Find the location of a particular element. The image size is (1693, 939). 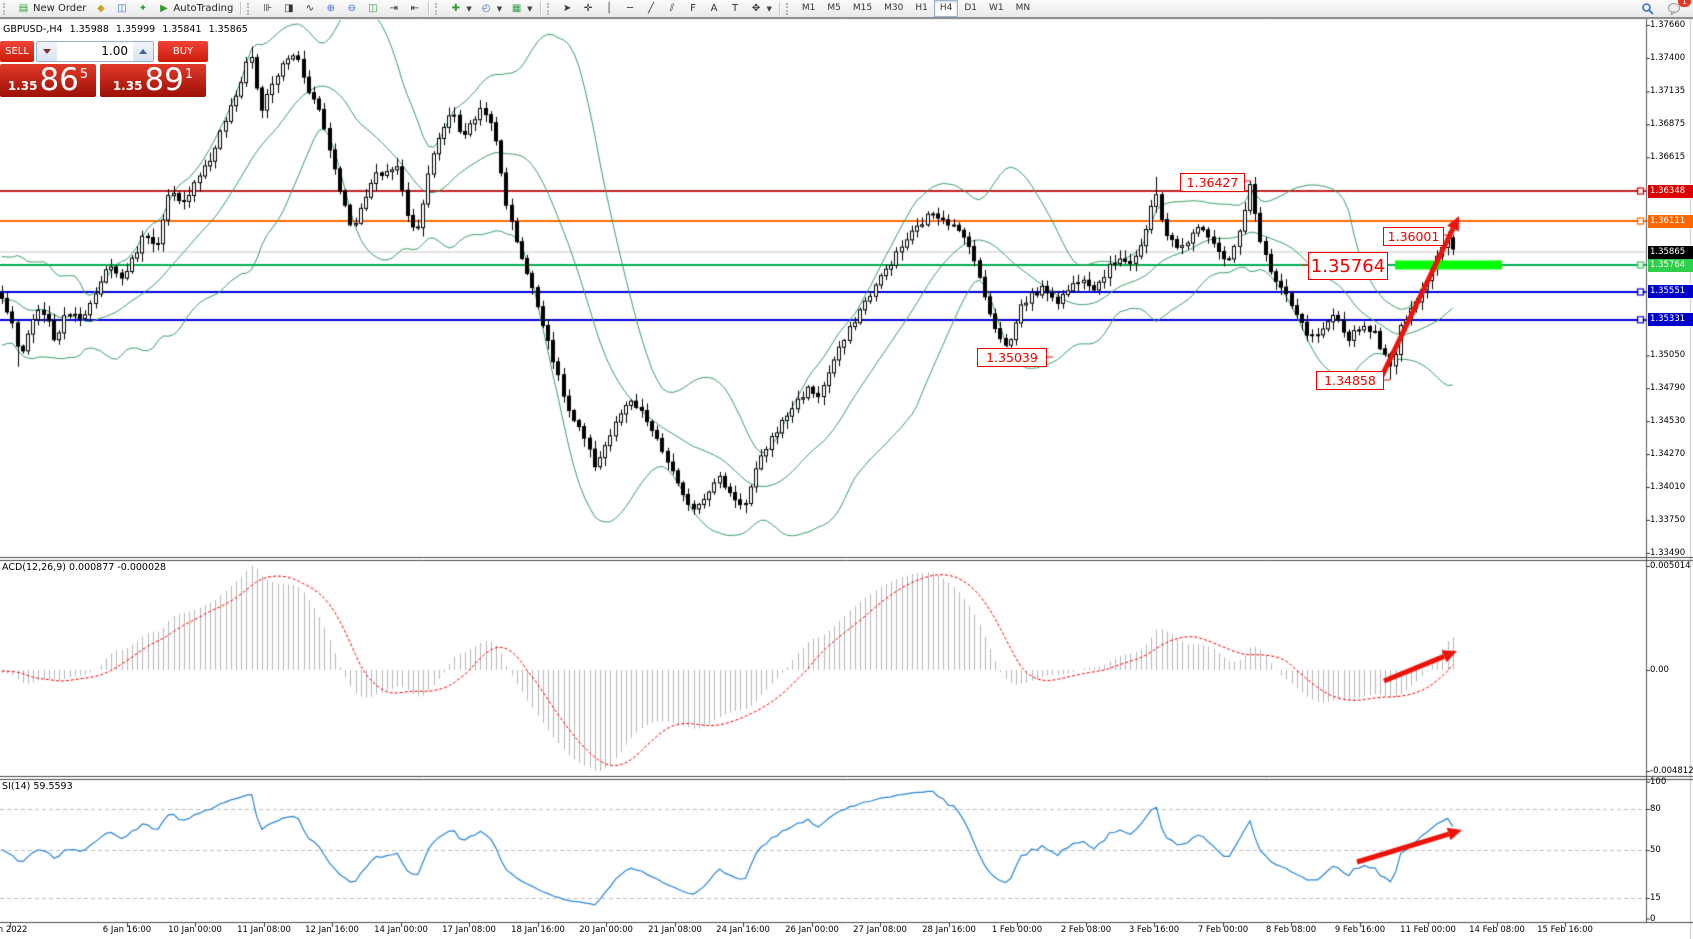

chevron-up-icon is located at coordinates (143, 51).